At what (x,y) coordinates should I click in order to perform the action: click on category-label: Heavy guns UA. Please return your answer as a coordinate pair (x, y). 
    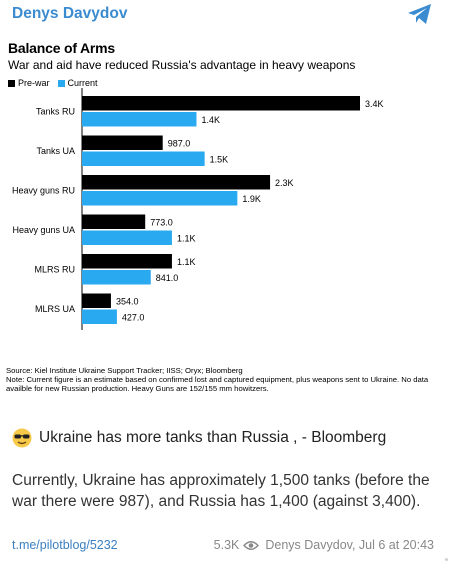
    Looking at the image, I should click on (43, 230).